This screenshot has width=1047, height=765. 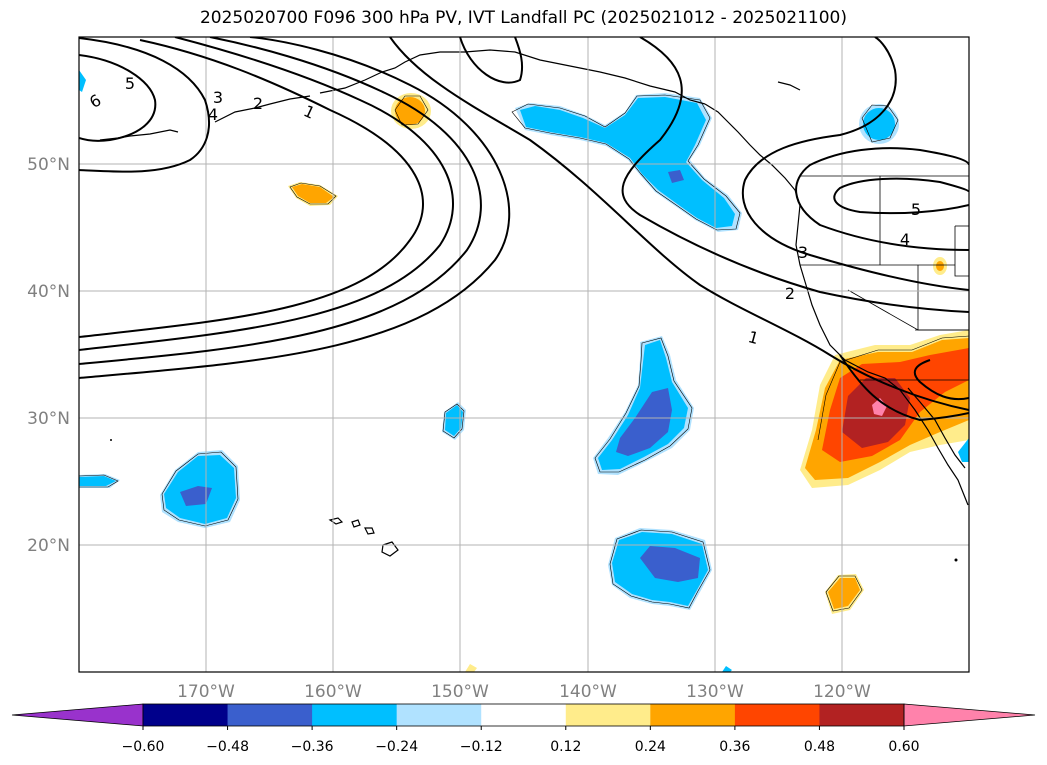 I want to click on y-tick-label: 50°N, so click(x=48, y=165).